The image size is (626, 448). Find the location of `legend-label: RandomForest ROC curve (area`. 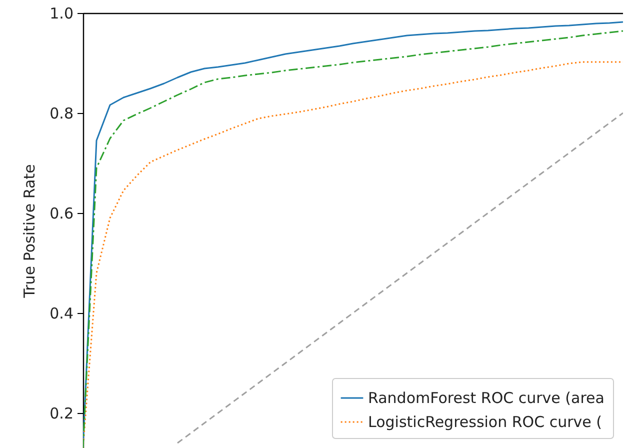

legend-label: RandomForest ROC curve (area is located at coordinates (486, 398).